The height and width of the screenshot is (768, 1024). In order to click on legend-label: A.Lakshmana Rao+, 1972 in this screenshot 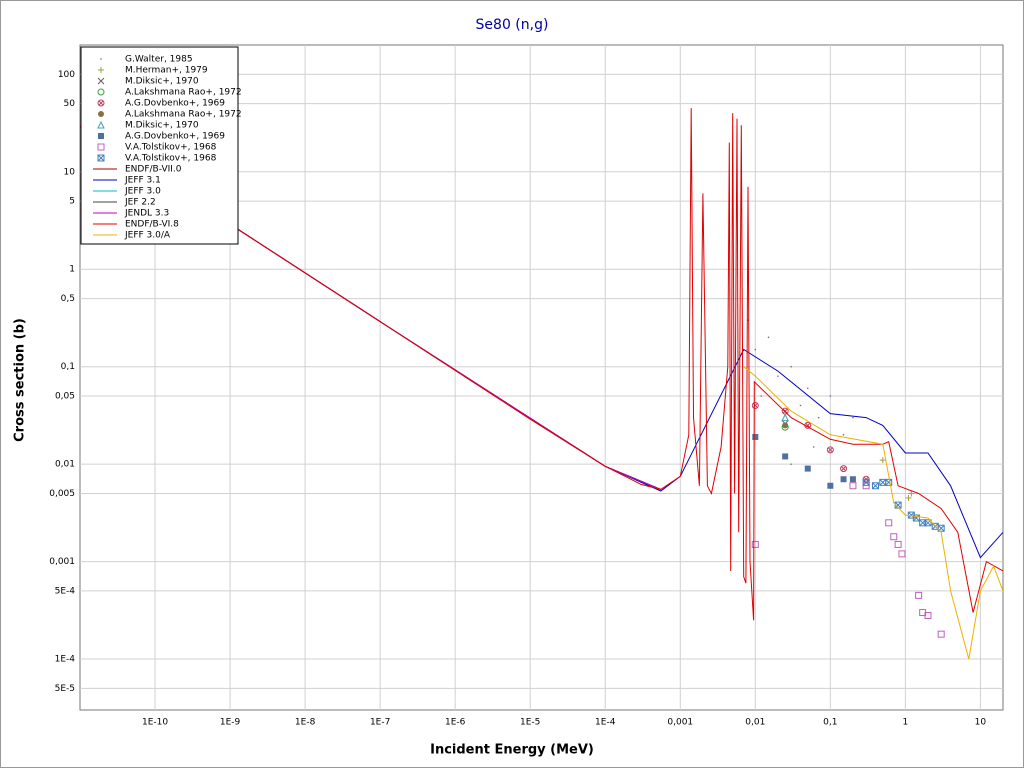, I will do `click(183, 93)`.